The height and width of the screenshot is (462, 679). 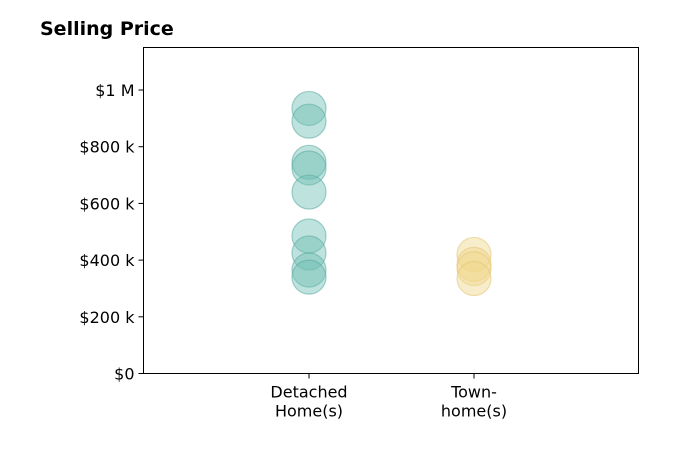 I want to click on points-layer, so click(x=391, y=193).